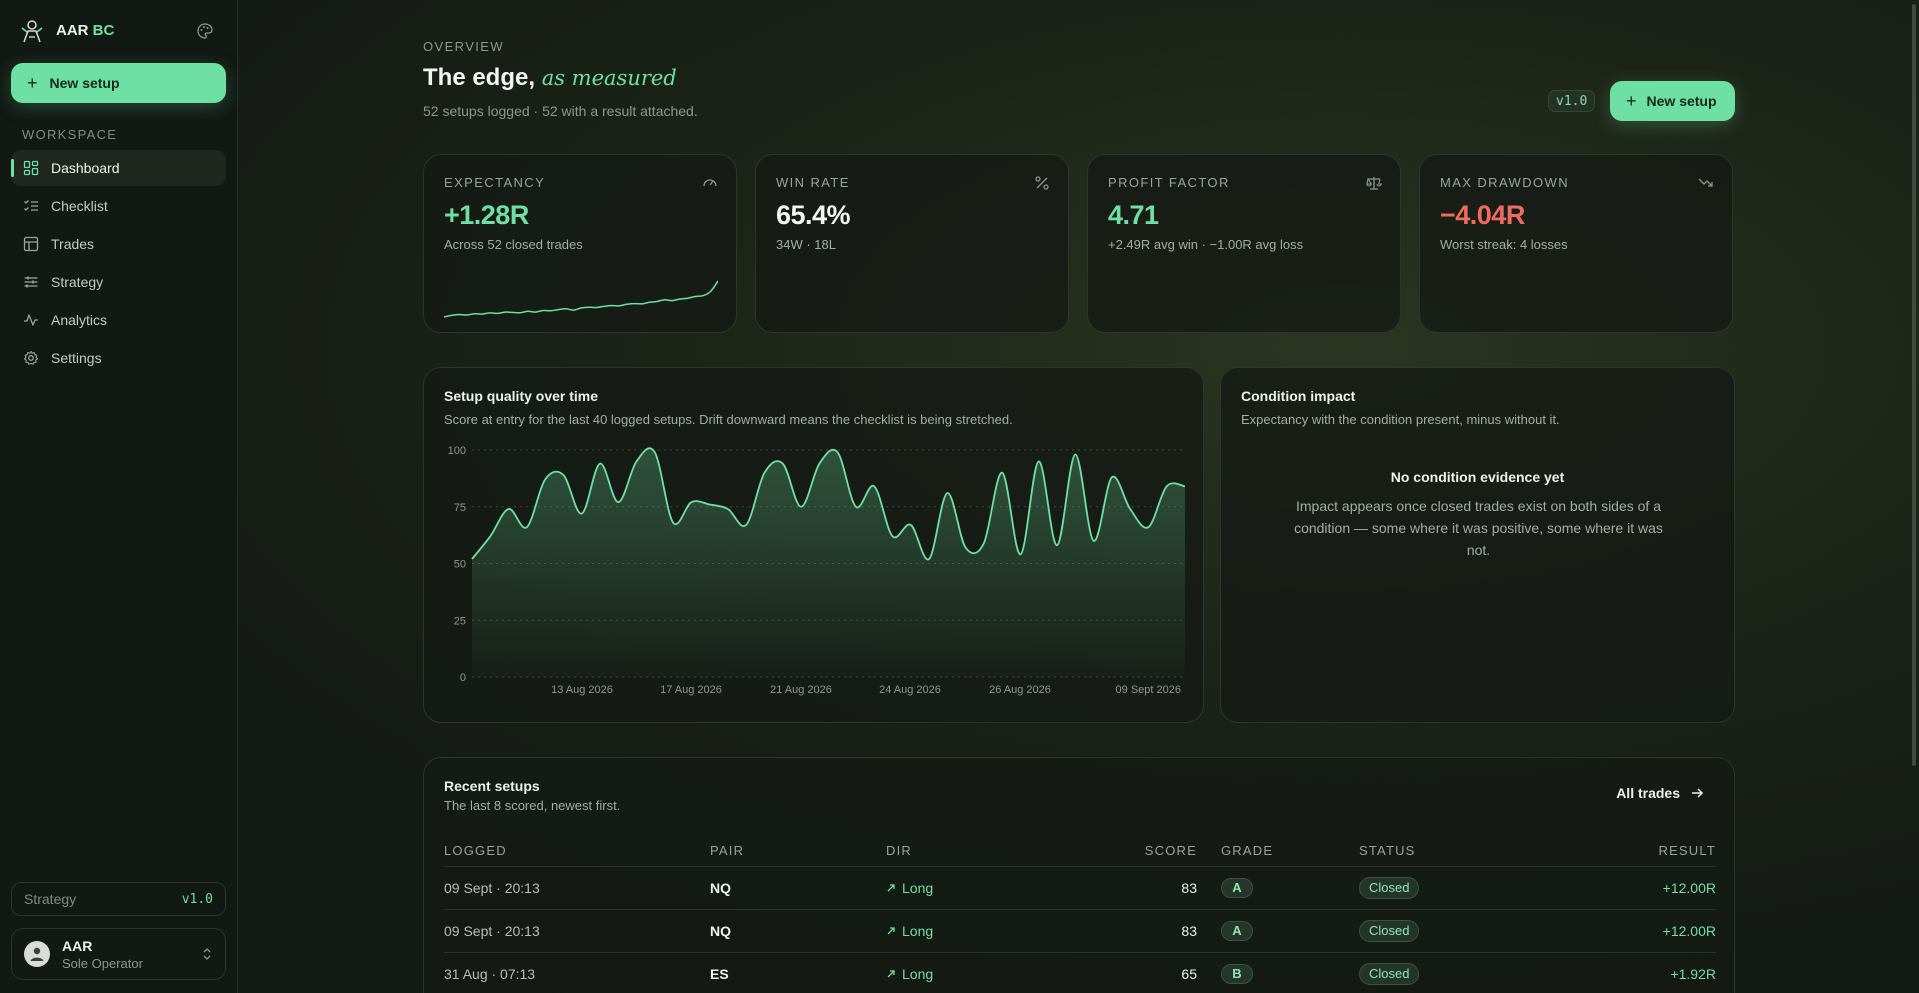 The image size is (1919, 993). What do you see at coordinates (899, 850) in the screenshot?
I see `column-header-dir: DIR` at bounding box center [899, 850].